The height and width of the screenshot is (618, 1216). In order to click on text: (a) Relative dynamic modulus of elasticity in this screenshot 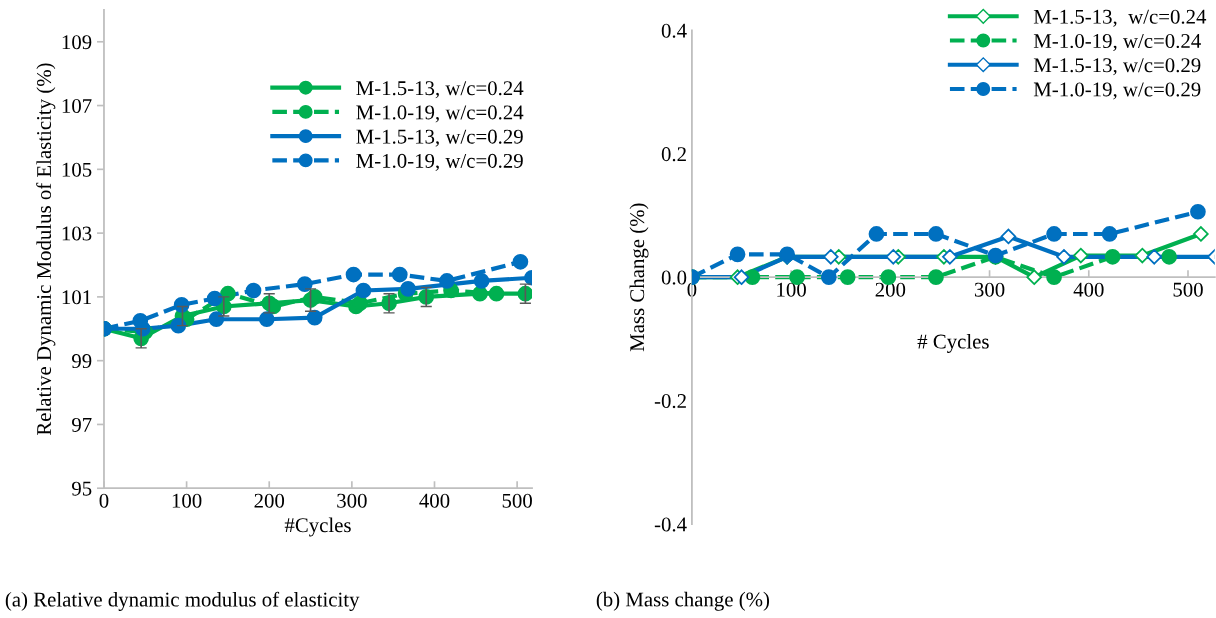, I will do `click(182, 601)`.